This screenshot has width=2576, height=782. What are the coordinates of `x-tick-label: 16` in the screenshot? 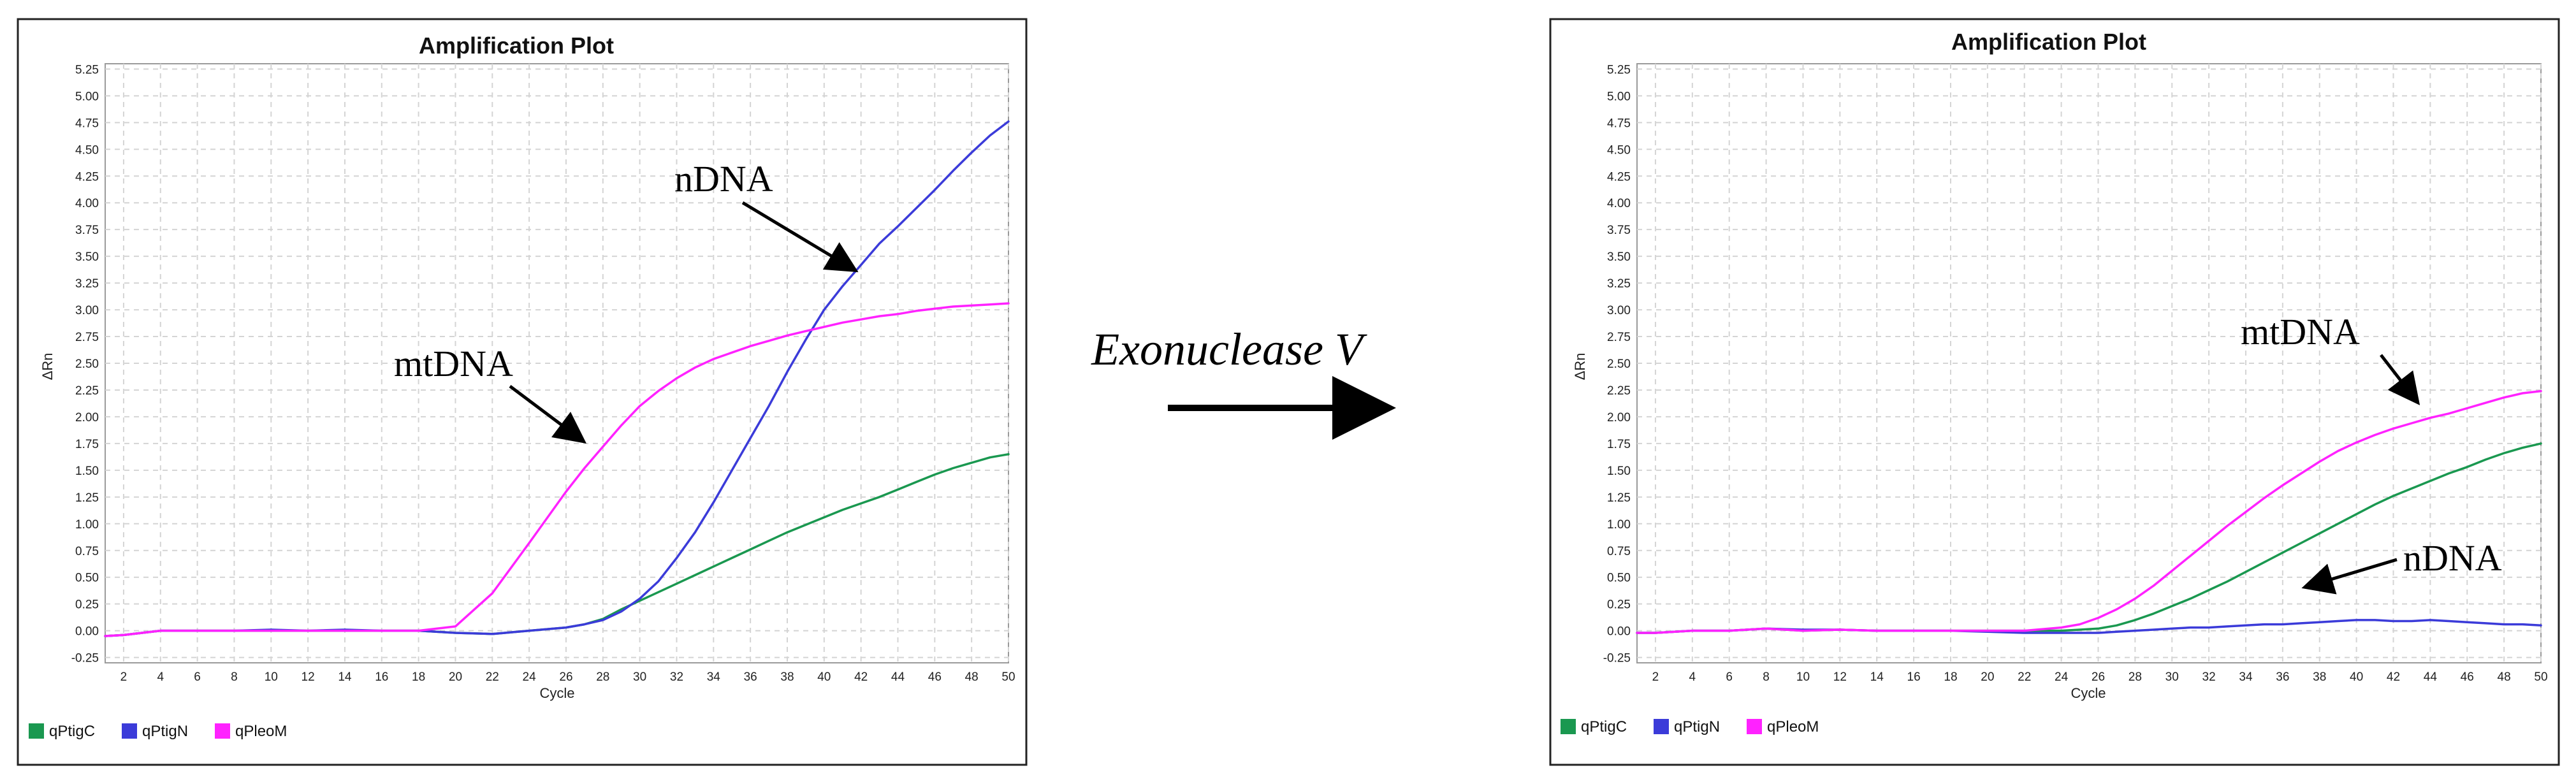 It's located at (1914, 677).